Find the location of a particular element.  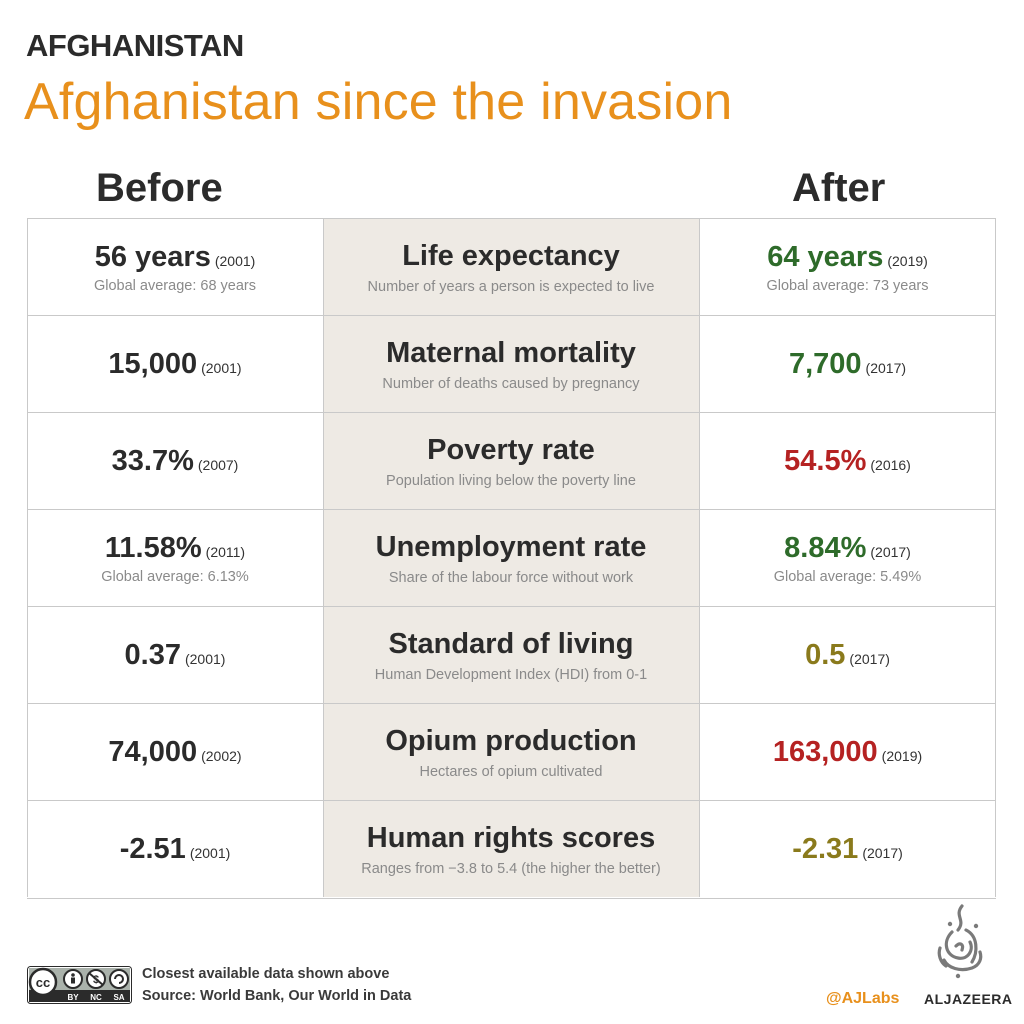

after-cell: 54.5% (2016) is located at coordinates (847, 461).